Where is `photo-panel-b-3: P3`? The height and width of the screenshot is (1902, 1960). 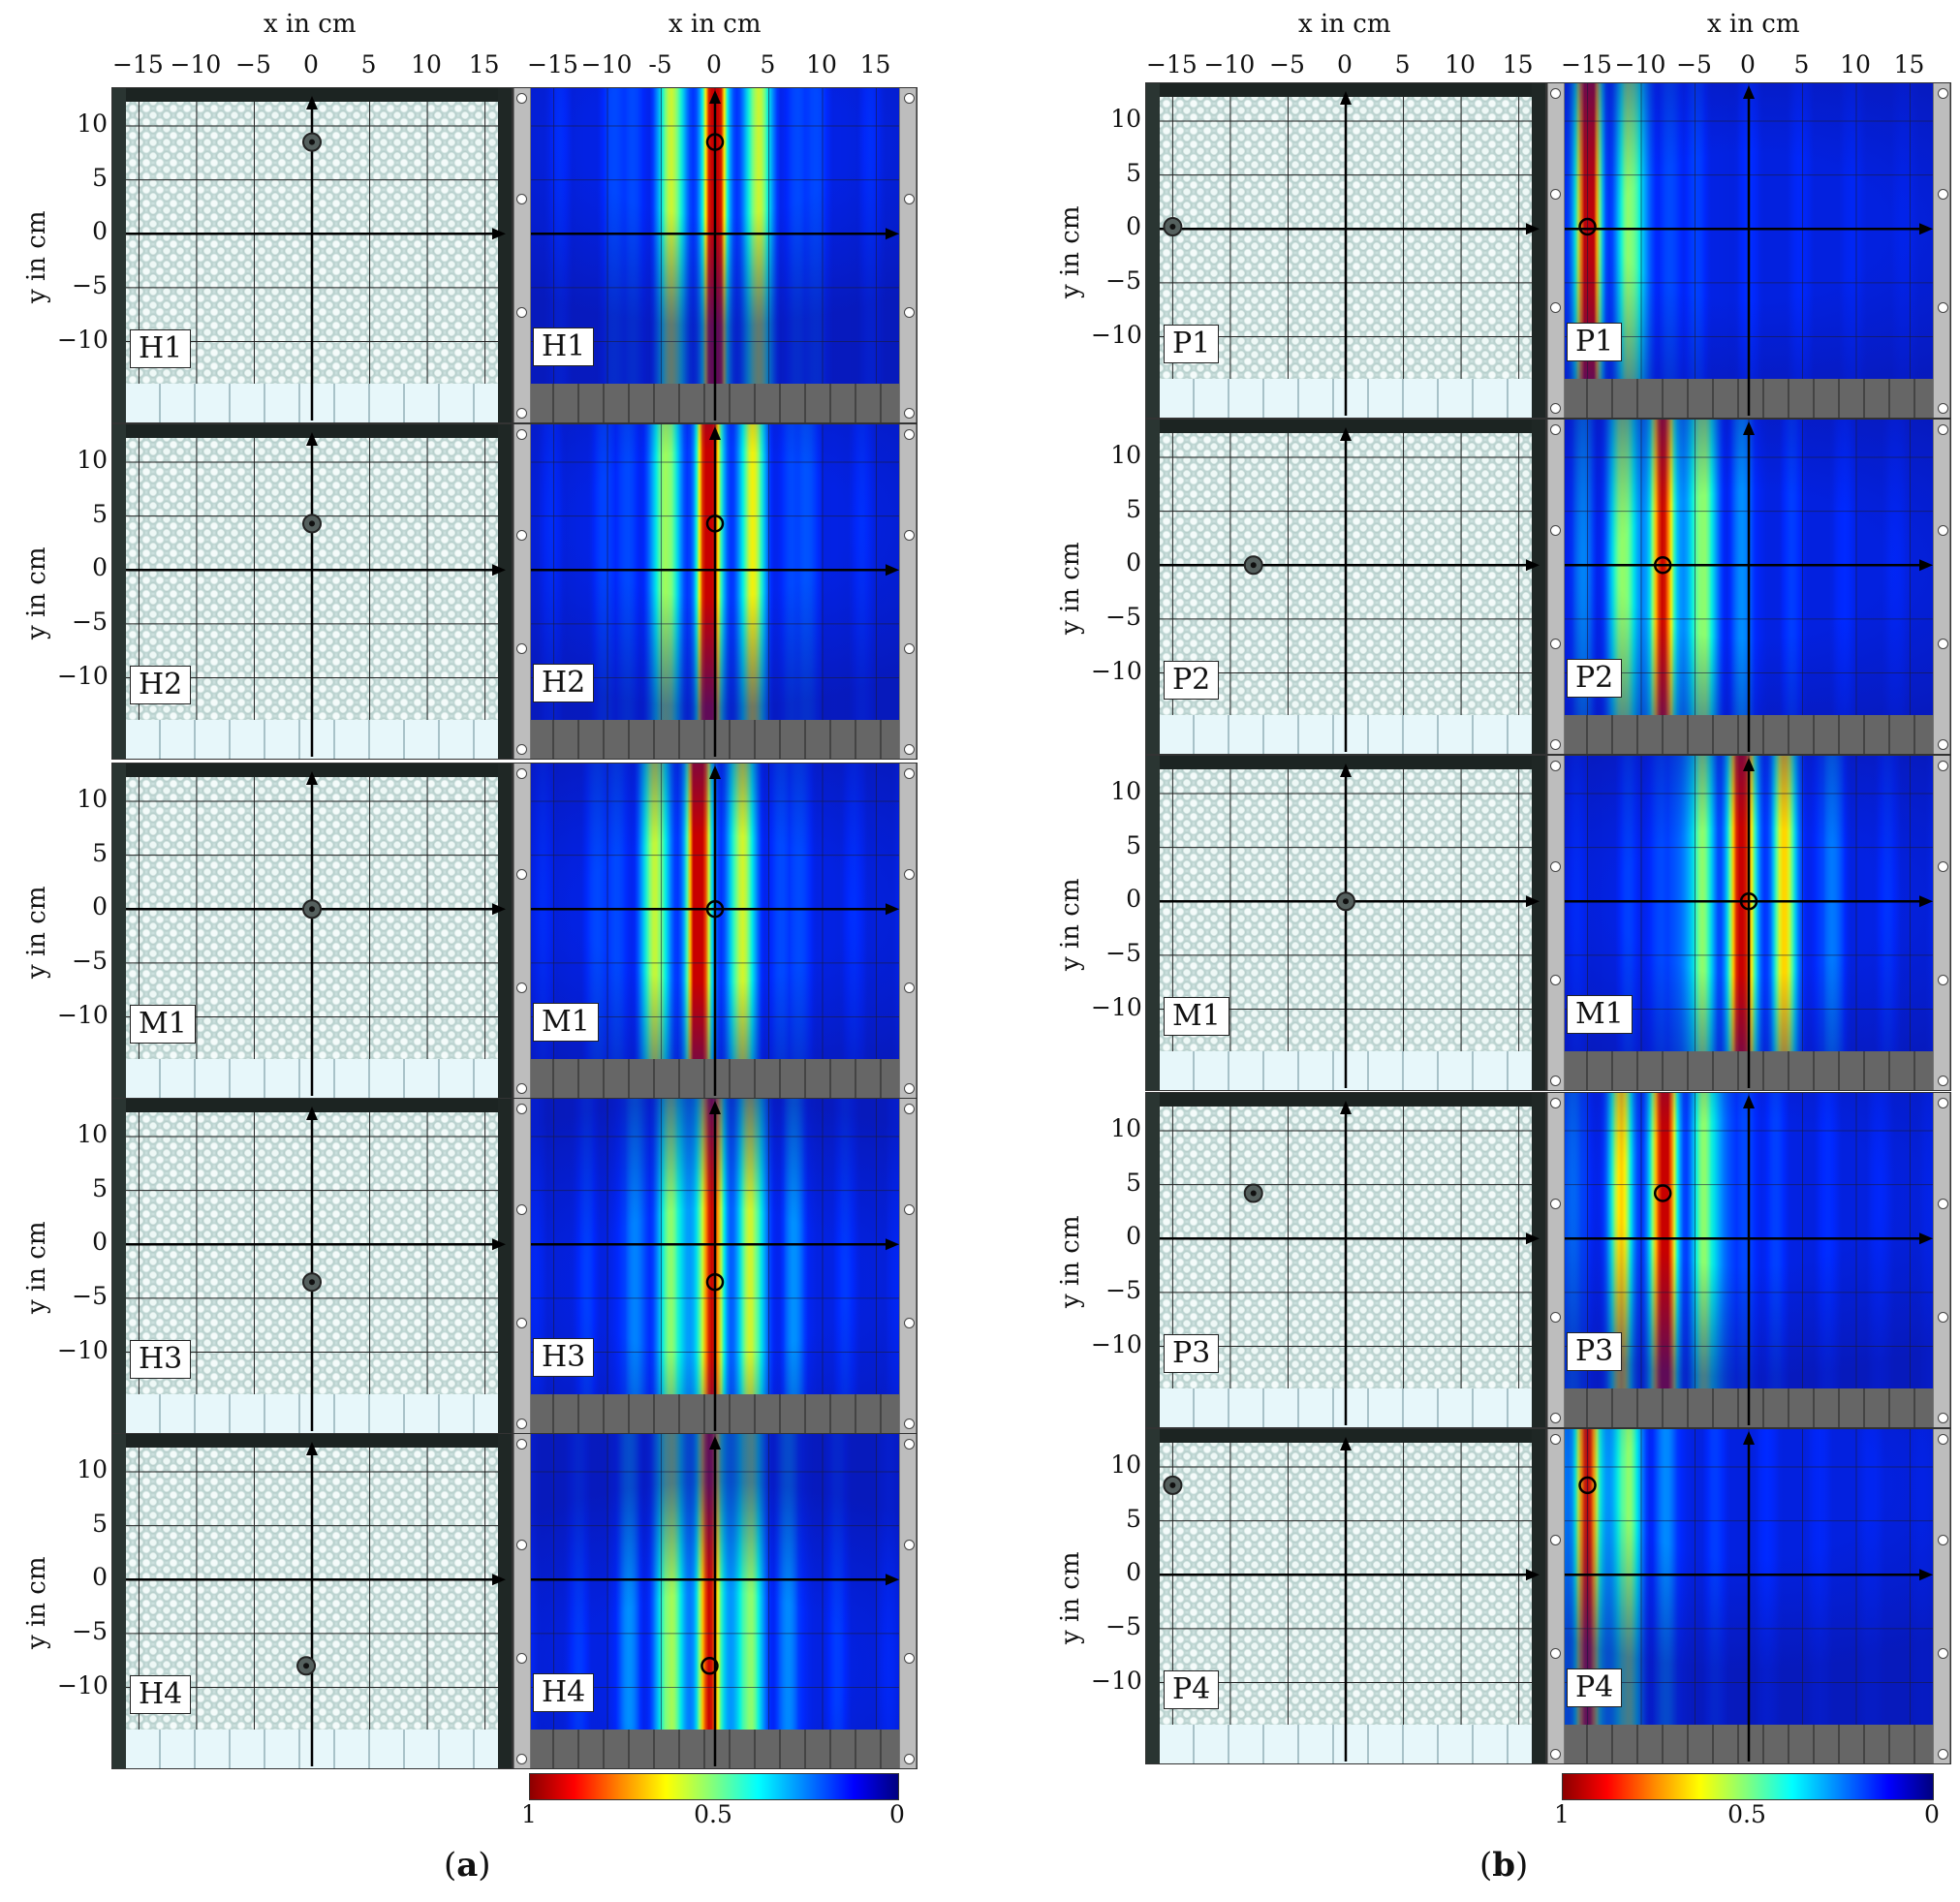
photo-panel-b-3: P3 is located at coordinates (1346, 1260).